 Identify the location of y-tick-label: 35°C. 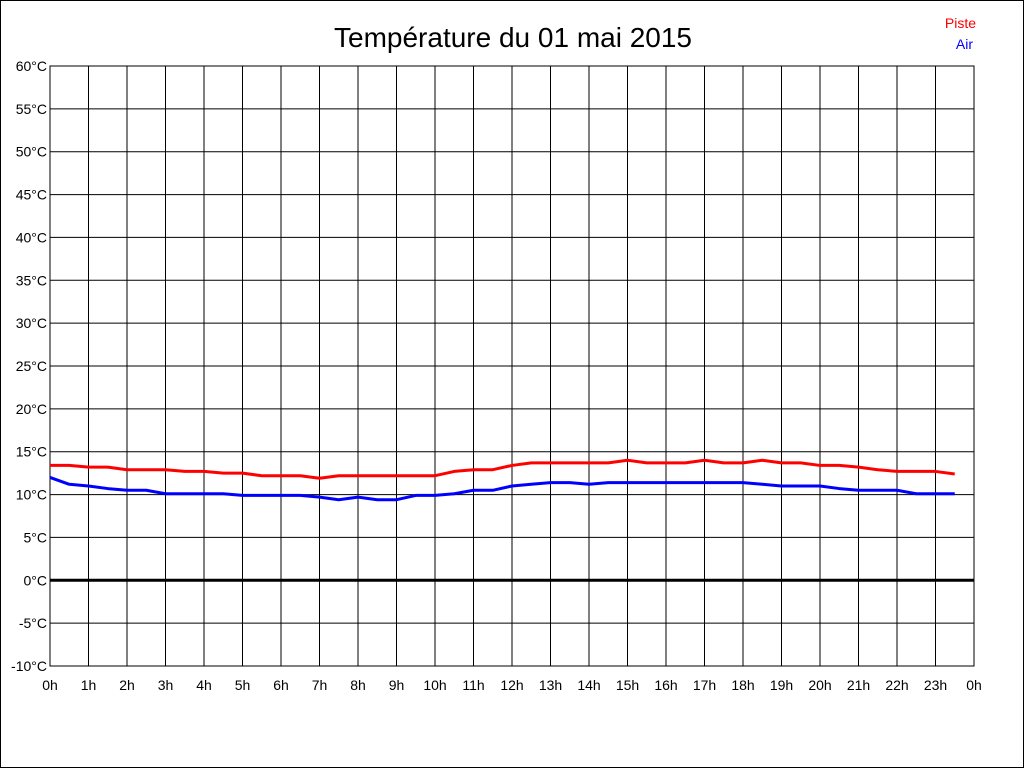
(31, 280).